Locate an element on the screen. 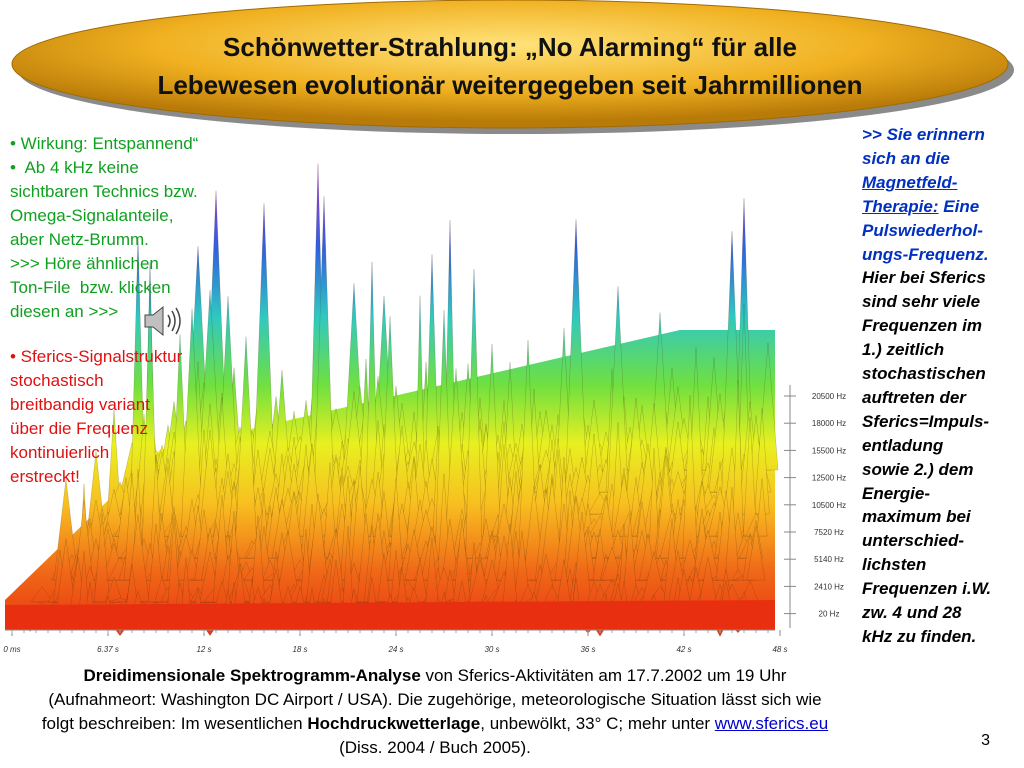 This screenshot has width=1024, height=768. y-tick-label: 20500 Hz is located at coordinates (829, 396).